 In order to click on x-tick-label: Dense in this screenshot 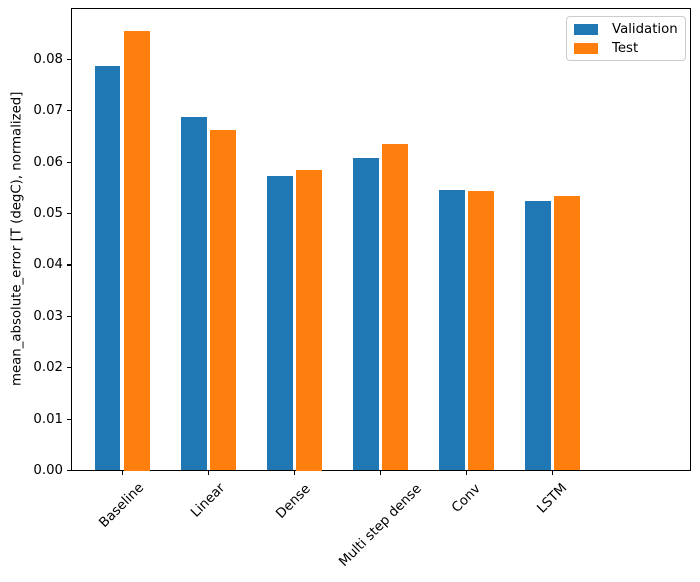, I will do `click(294, 501)`.